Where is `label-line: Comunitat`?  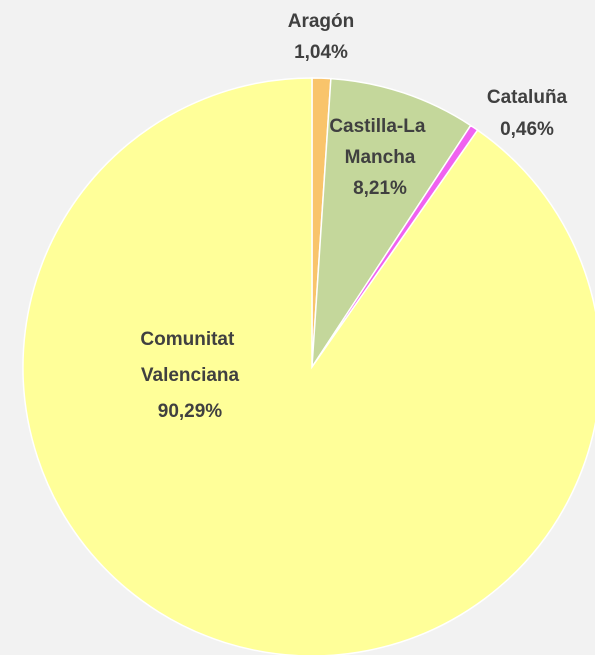
label-line: Comunitat is located at coordinates (189, 339).